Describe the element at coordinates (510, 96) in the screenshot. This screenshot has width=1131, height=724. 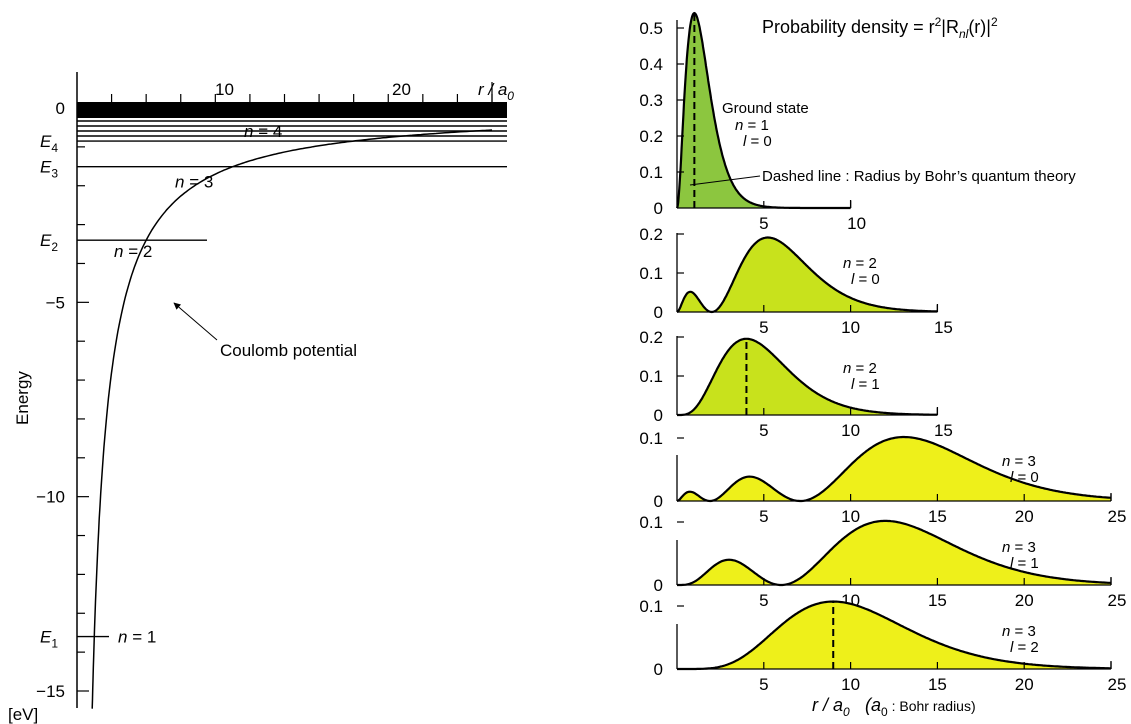
I see `radius-axis-label-sub: 0` at that location.